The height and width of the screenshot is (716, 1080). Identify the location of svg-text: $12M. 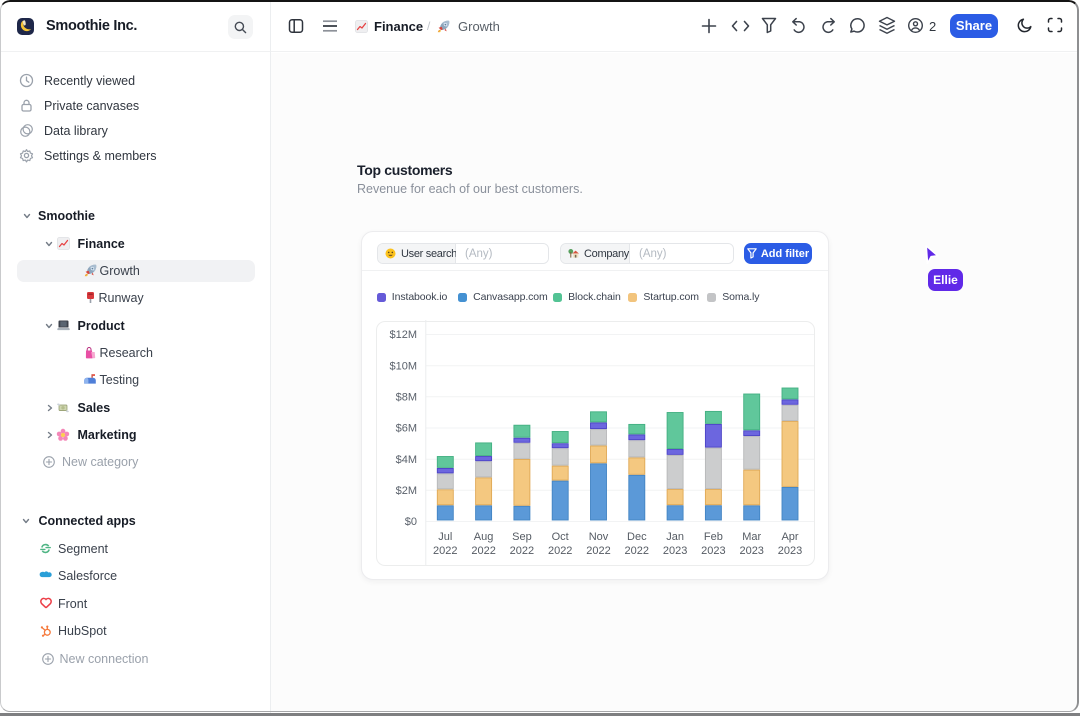
(403, 335).